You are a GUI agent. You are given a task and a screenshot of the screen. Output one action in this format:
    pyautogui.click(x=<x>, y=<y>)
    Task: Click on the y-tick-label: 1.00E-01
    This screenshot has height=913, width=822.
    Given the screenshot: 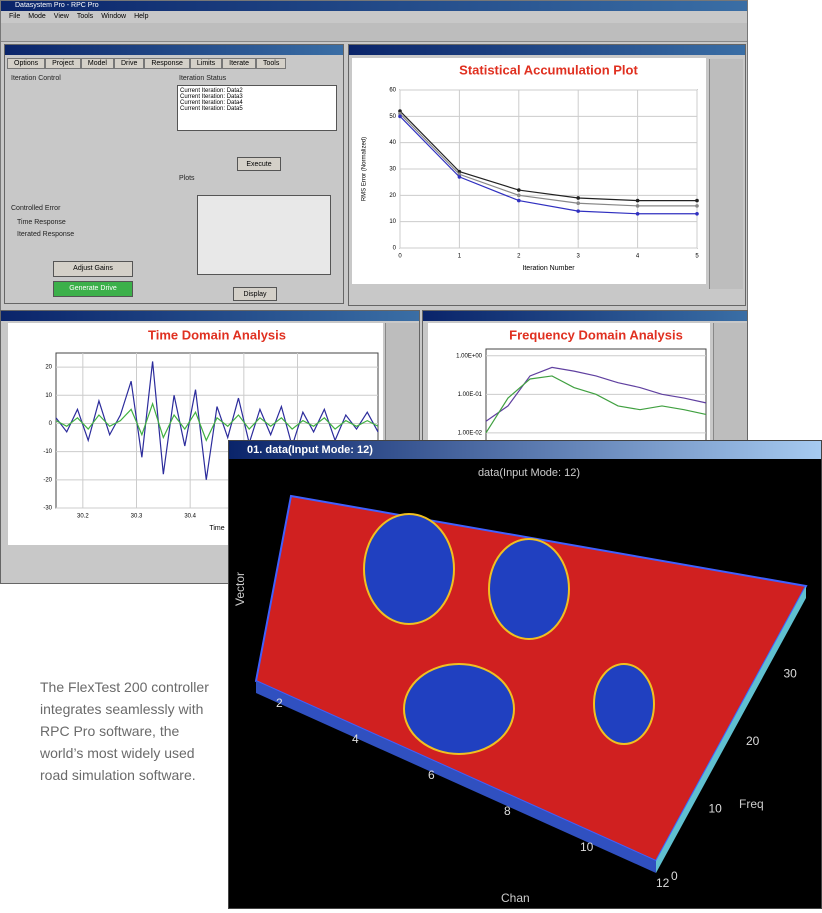 What is the action you would take?
    pyautogui.click(x=470, y=395)
    